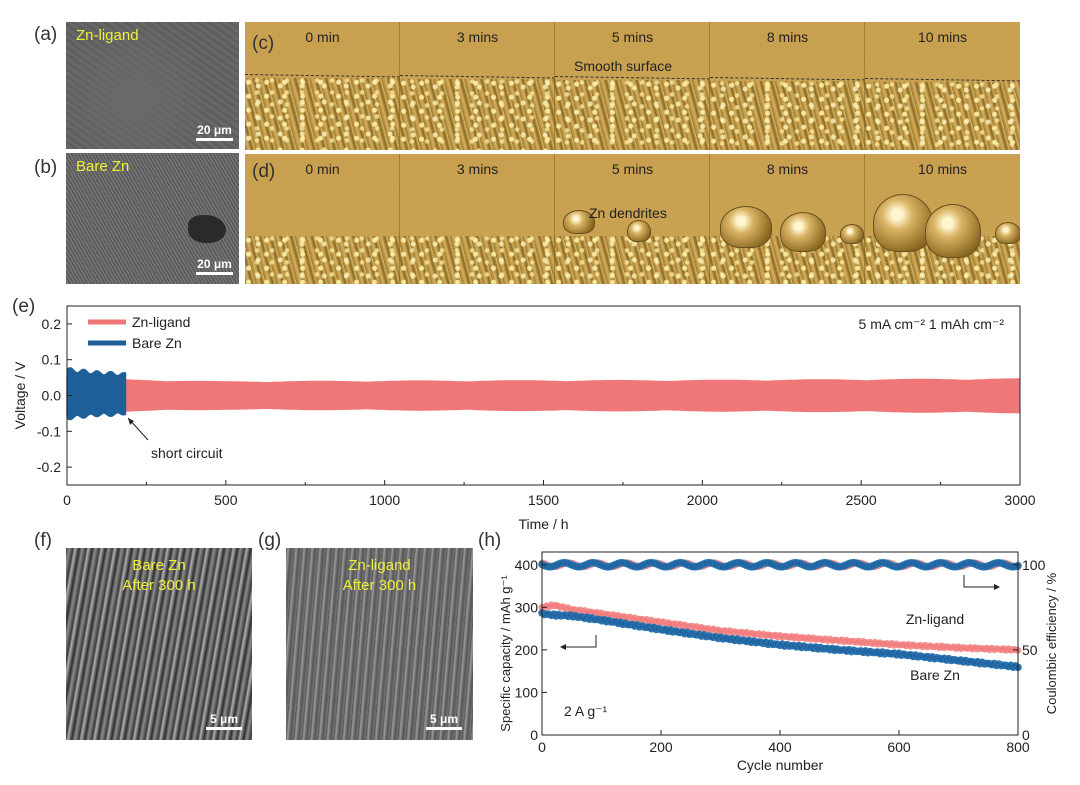 The height and width of the screenshot is (785, 1080). I want to click on frame-time-label: 0 min, so click(322, 169).